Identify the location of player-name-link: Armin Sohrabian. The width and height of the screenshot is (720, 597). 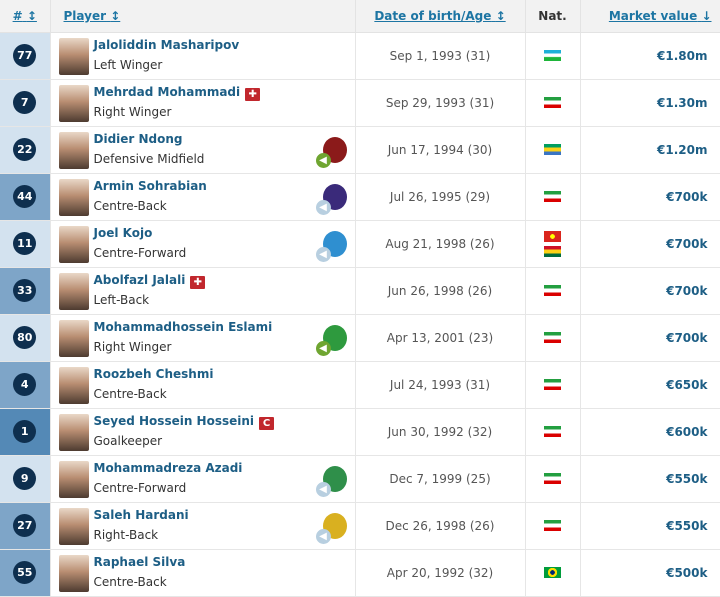
(150, 185).